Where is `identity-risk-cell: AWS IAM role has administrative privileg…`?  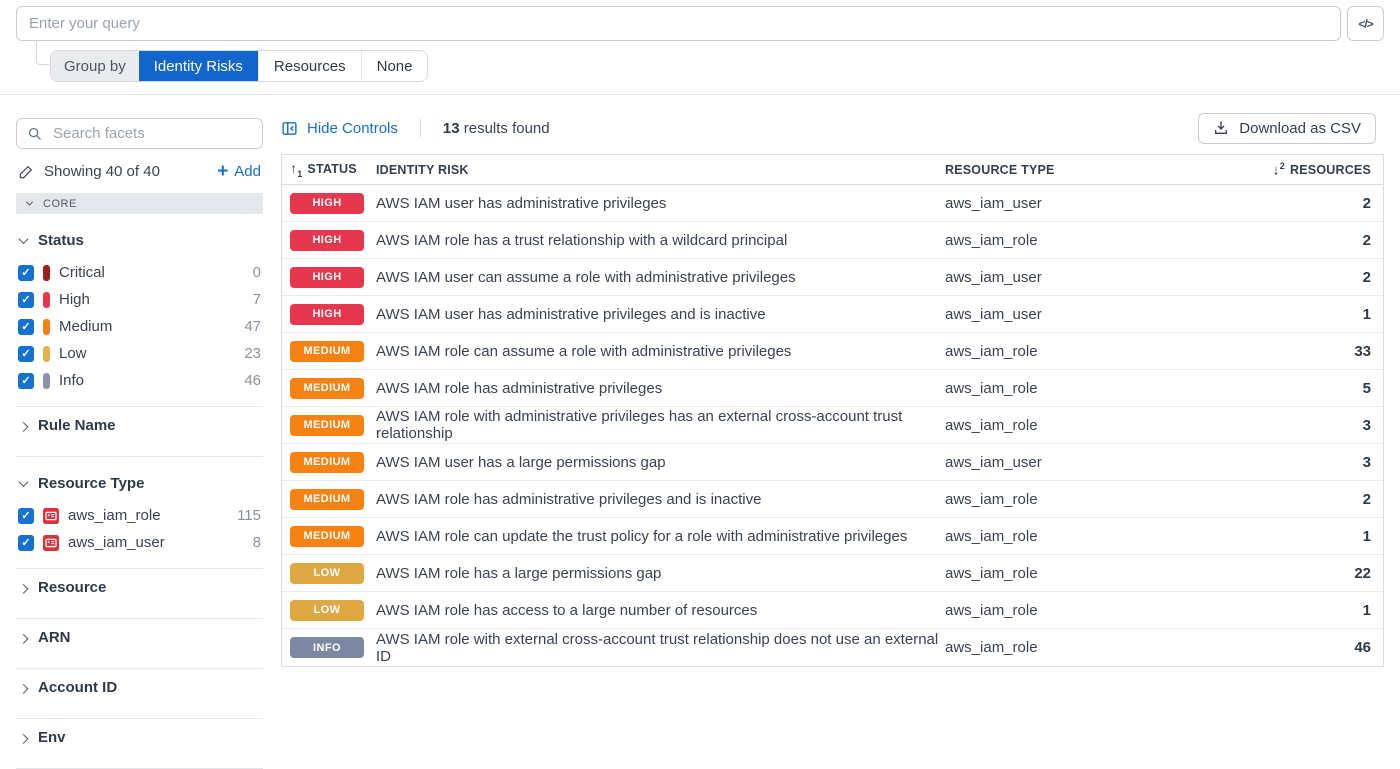 identity-risk-cell: AWS IAM role has administrative privileg… is located at coordinates (519, 388).